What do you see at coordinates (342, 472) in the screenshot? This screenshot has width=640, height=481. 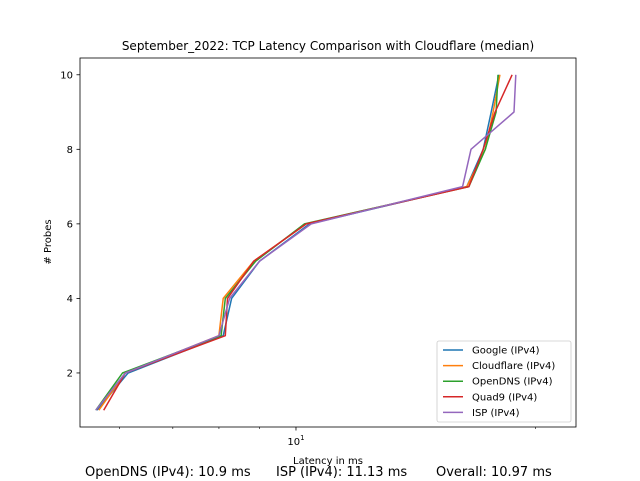 I see `footer-isp: ISP (IPv4): 11.13 ms` at bounding box center [342, 472].